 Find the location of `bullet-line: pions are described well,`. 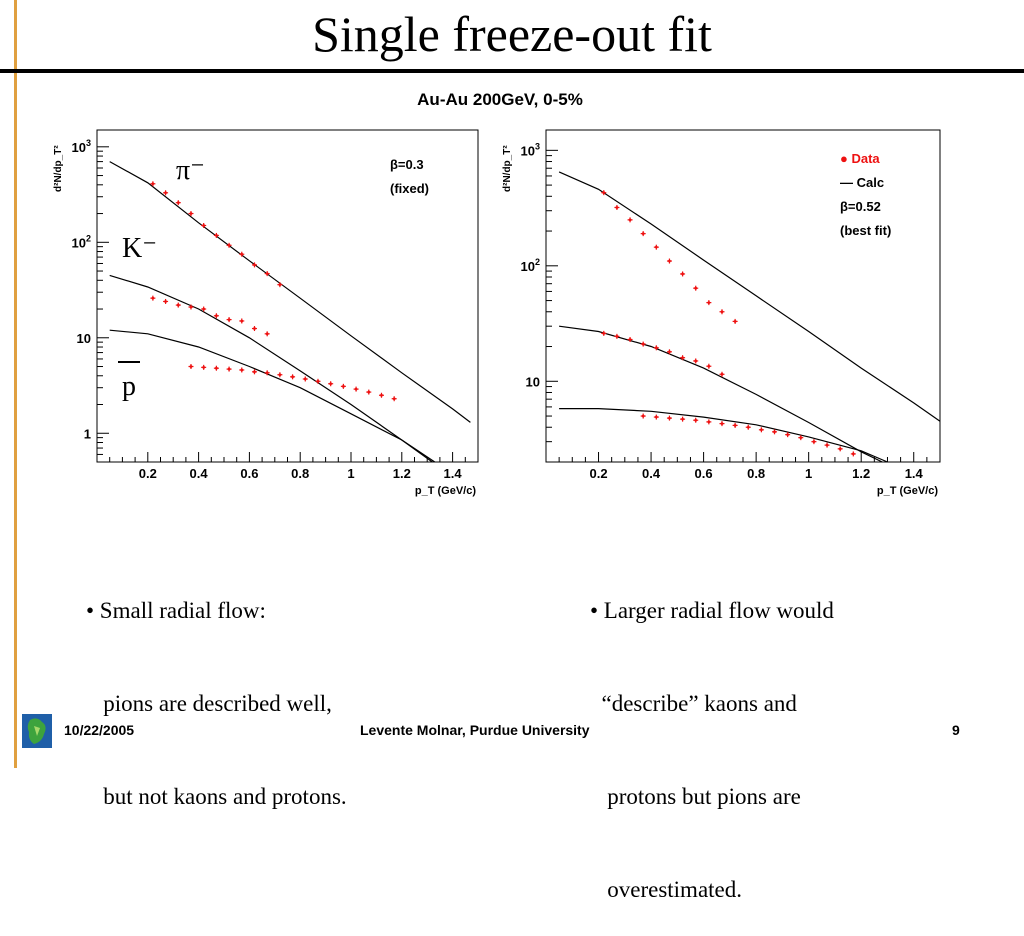

bullet-line: pions are described well, is located at coordinates (209, 703).